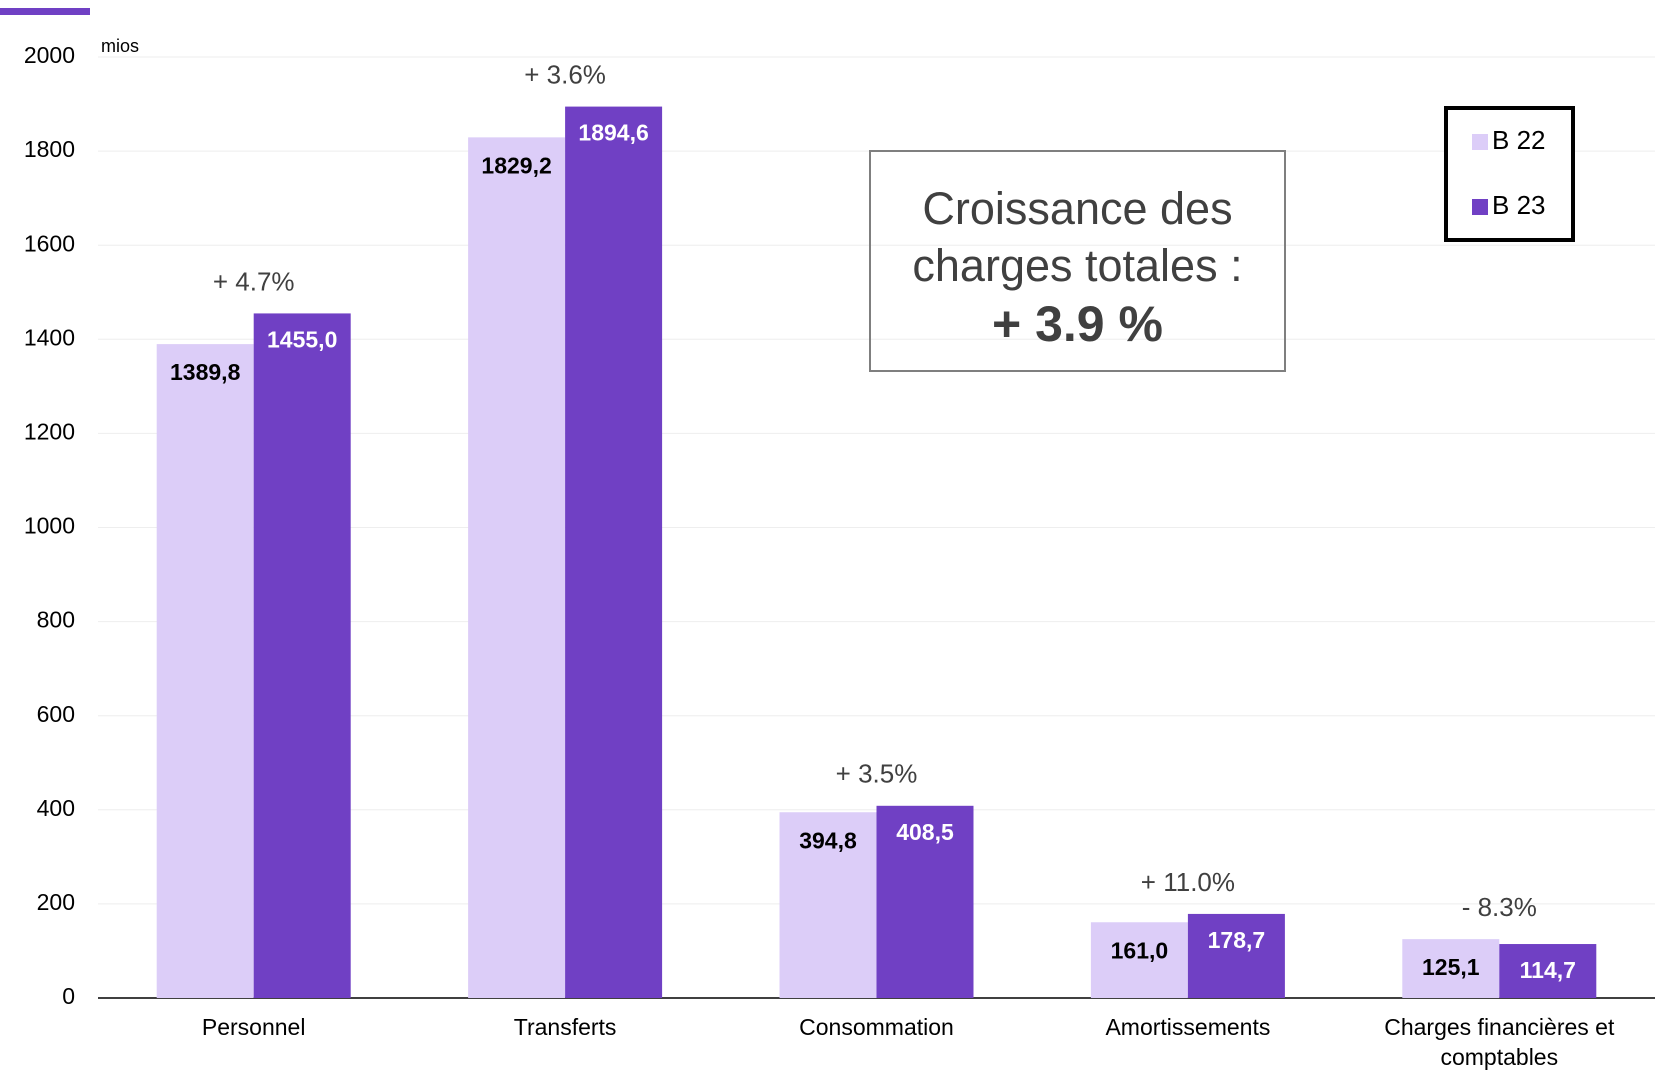  I want to click on growth-label: + 3.5%, so click(877, 774).